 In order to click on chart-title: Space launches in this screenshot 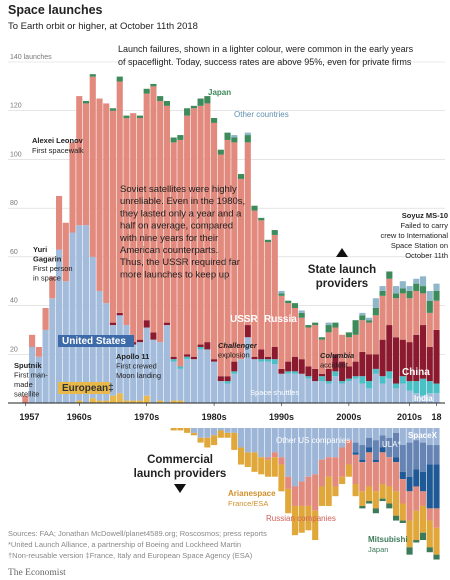, I will do `click(55, 10)`.